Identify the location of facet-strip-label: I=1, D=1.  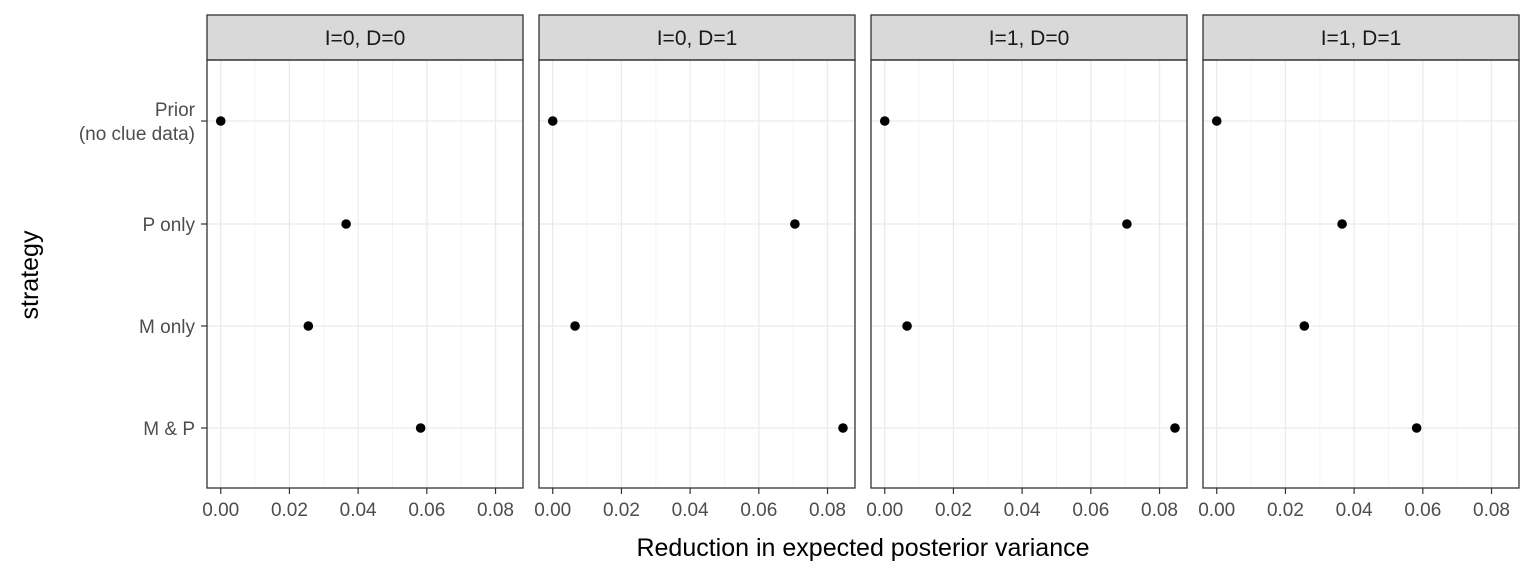
(1361, 38).